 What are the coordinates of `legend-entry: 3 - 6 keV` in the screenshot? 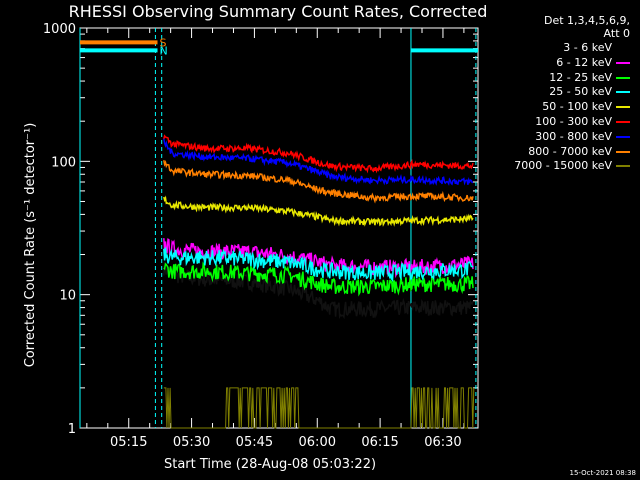 It's located at (596, 47).